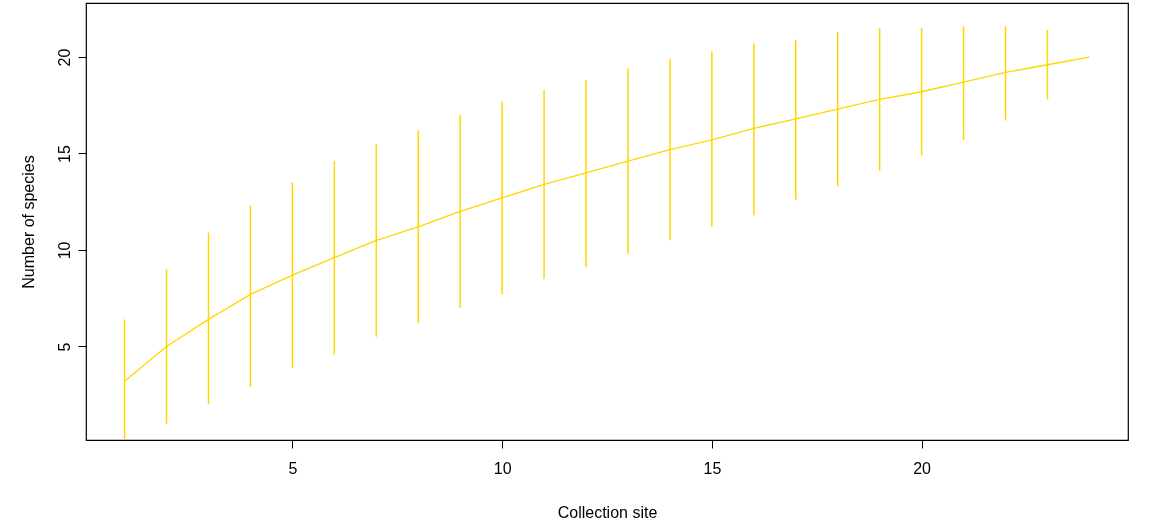 Image resolution: width=1152 pixels, height=527 pixels. I want to click on y-tick-label: 15, so click(64, 153).